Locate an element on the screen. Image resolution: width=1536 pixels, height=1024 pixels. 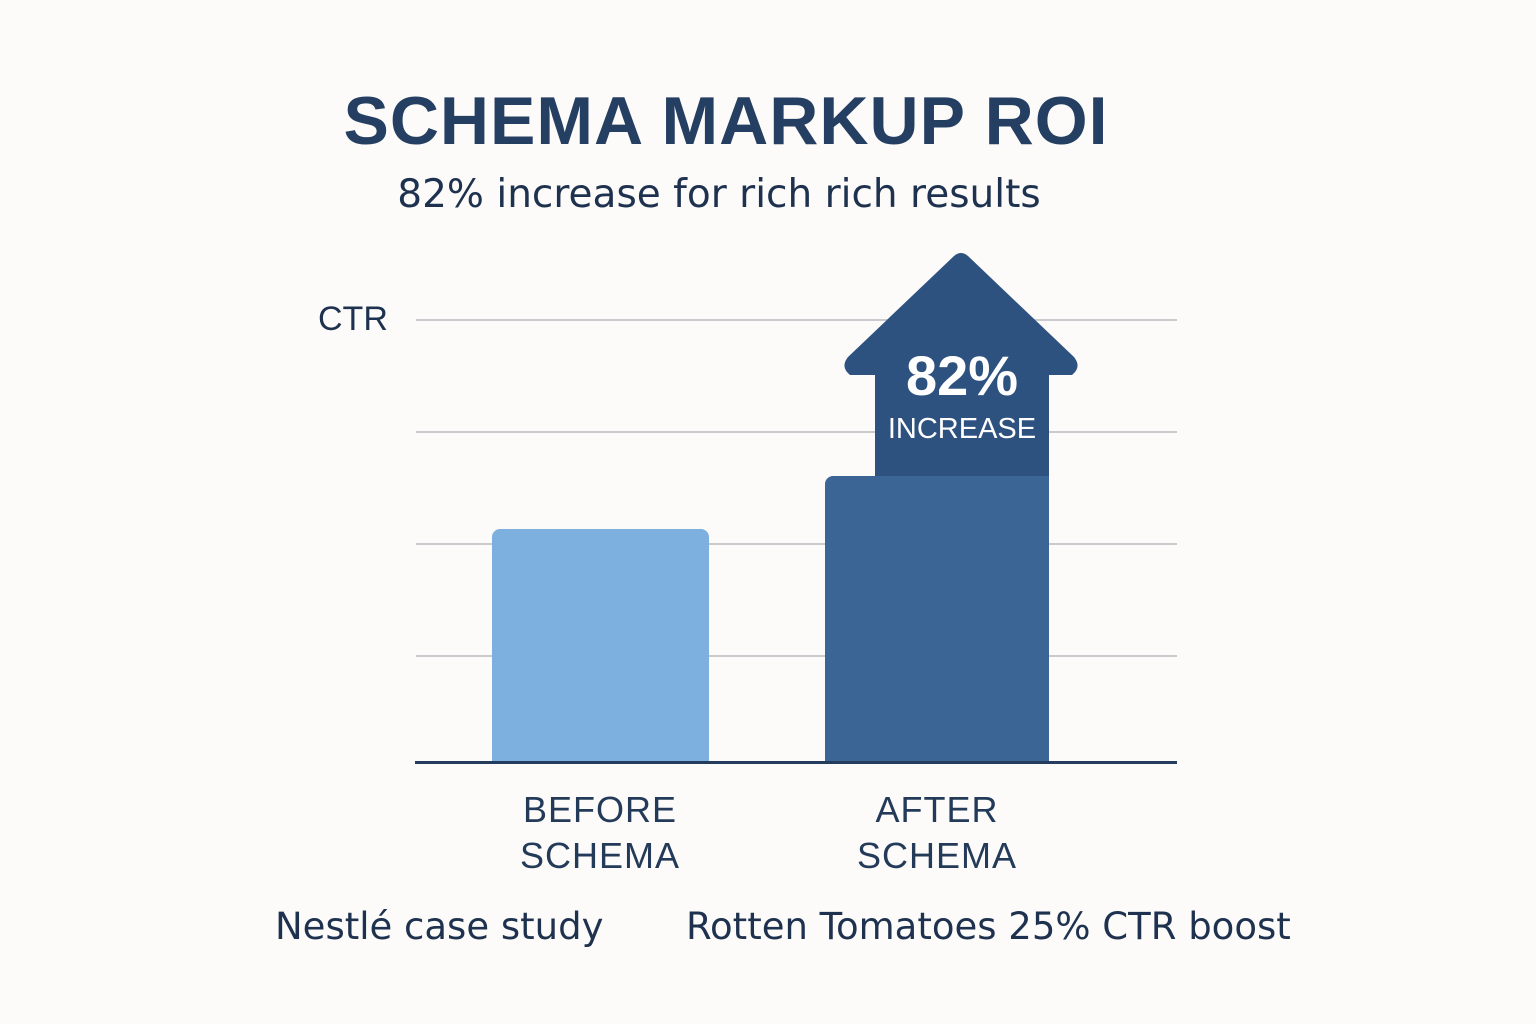
bar-after-schema is located at coordinates (937, 619).